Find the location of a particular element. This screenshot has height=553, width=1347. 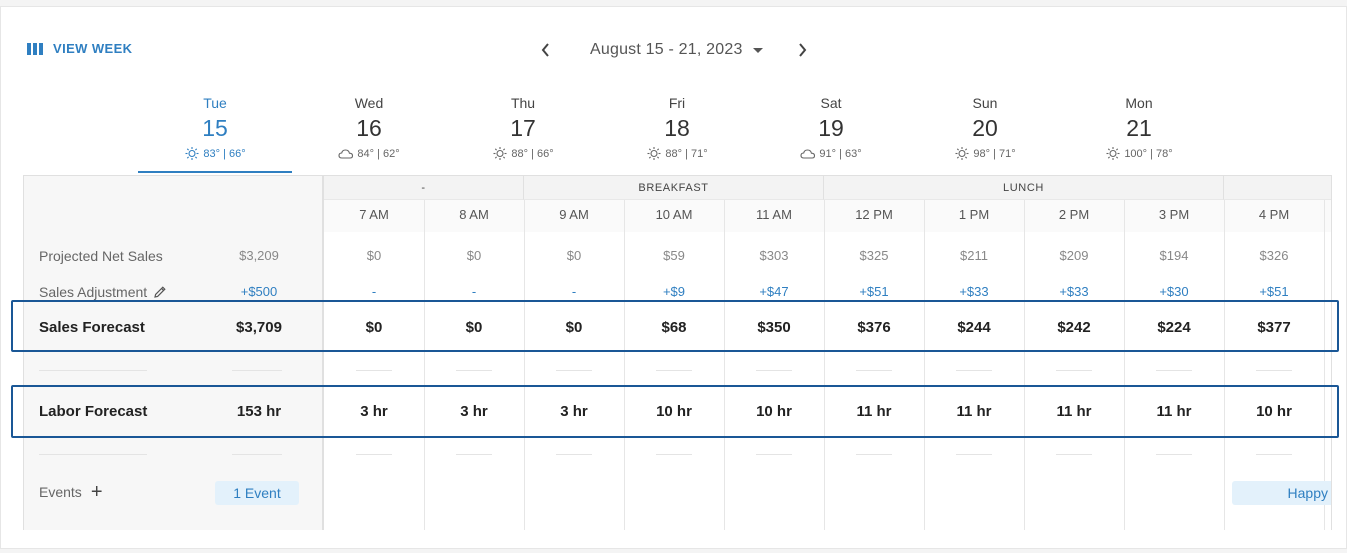

weather-summary: 88° | 66° is located at coordinates (523, 153).